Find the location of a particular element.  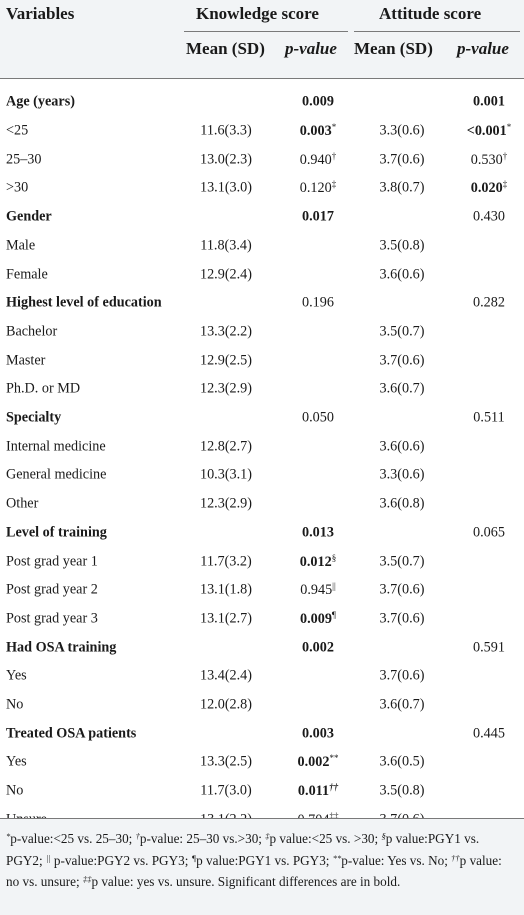

knowledge-p-value: 0.940† is located at coordinates (318, 160).